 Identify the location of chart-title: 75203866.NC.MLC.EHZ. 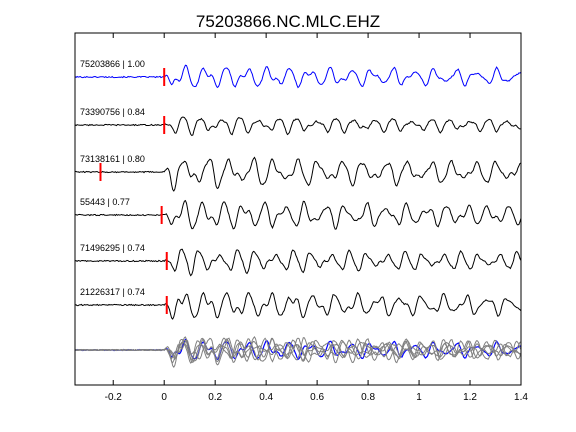
(288, 21).